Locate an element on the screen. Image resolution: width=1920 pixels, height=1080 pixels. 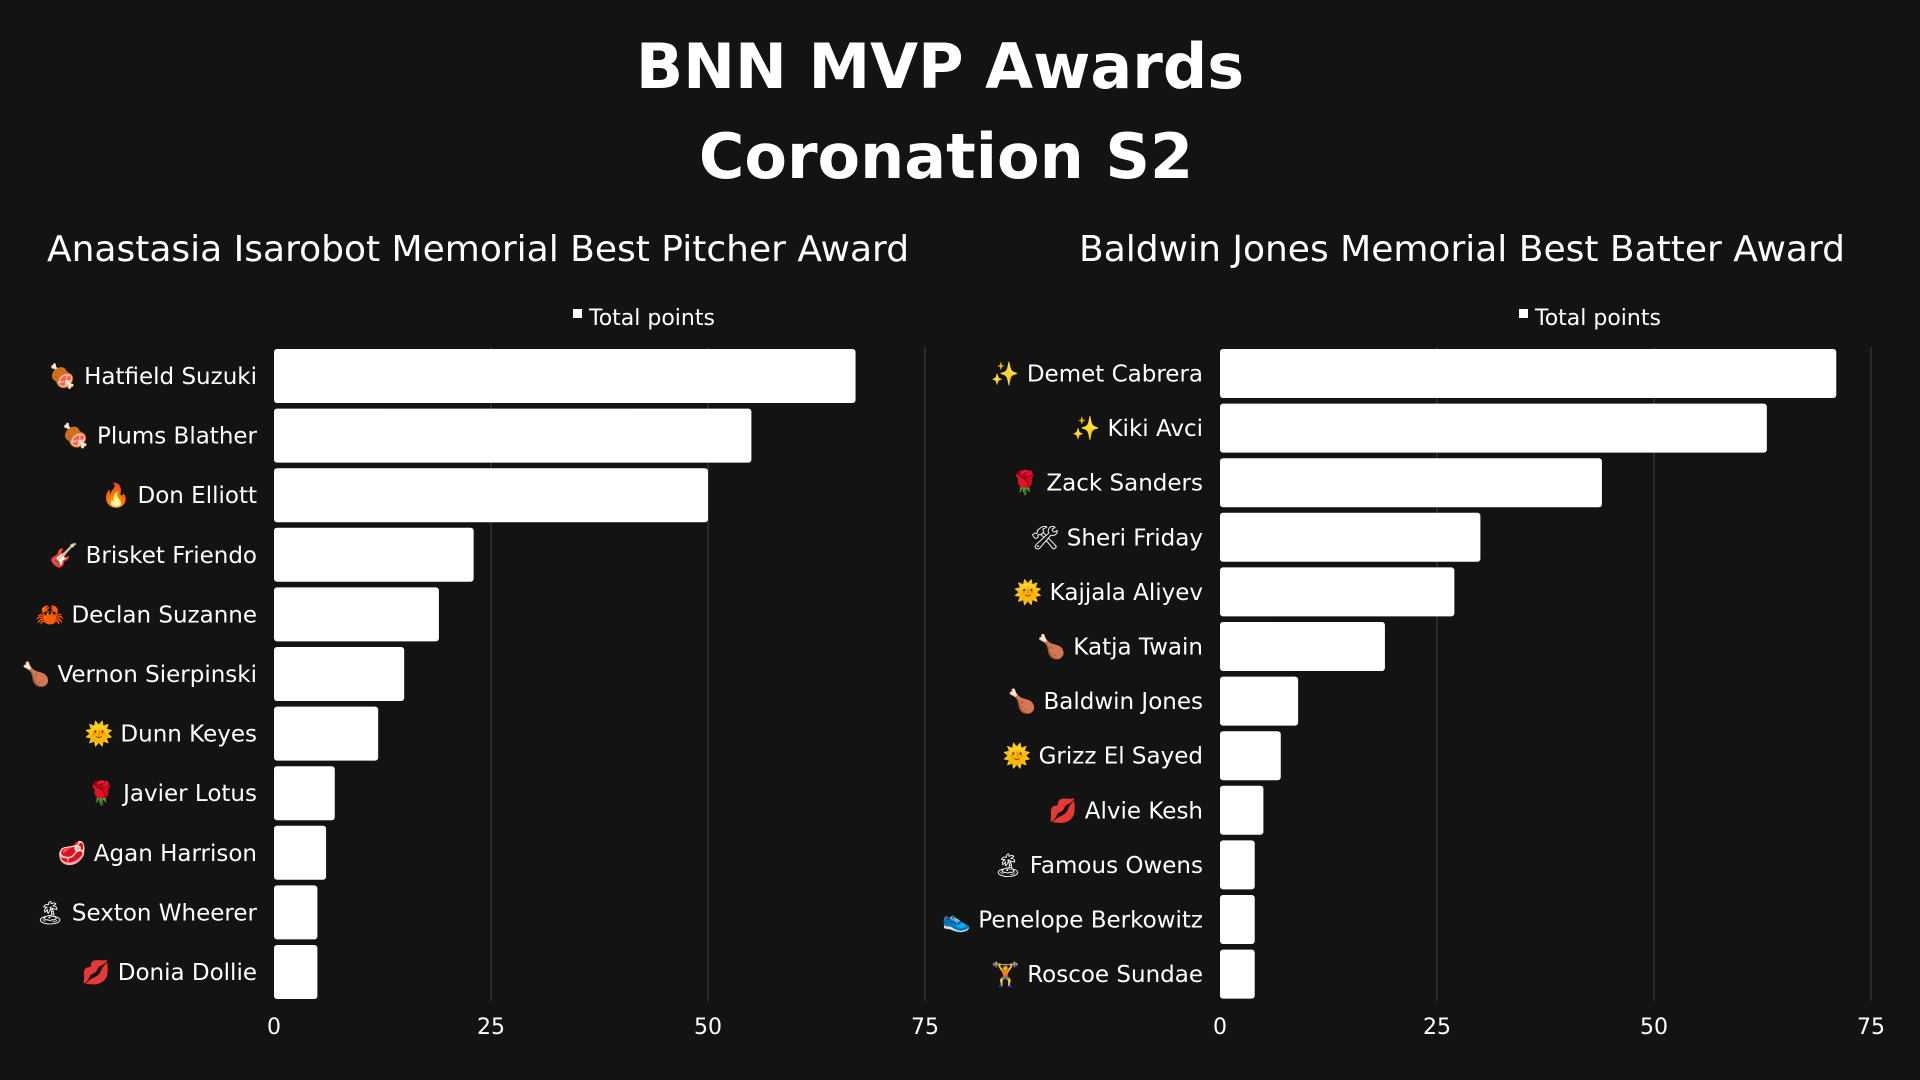
batter-category-emoji-4: 🛠 is located at coordinates (1044, 538).